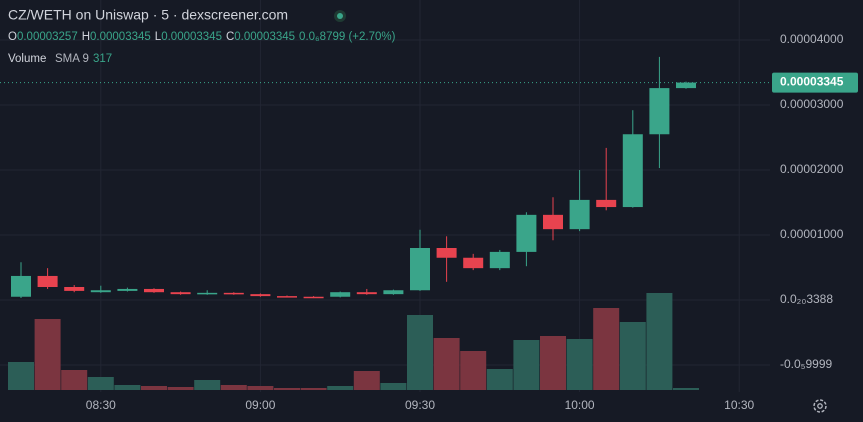 The height and width of the screenshot is (422, 863). Describe the element at coordinates (12, 37) in the screenshot. I see `ohlc-key: O` at that location.